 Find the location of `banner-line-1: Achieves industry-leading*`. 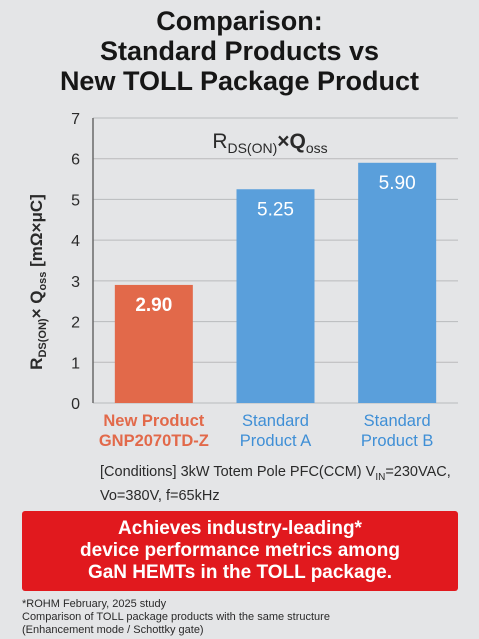

banner-line-1: Achieves industry-leading* is located at coordinates (240, 528).